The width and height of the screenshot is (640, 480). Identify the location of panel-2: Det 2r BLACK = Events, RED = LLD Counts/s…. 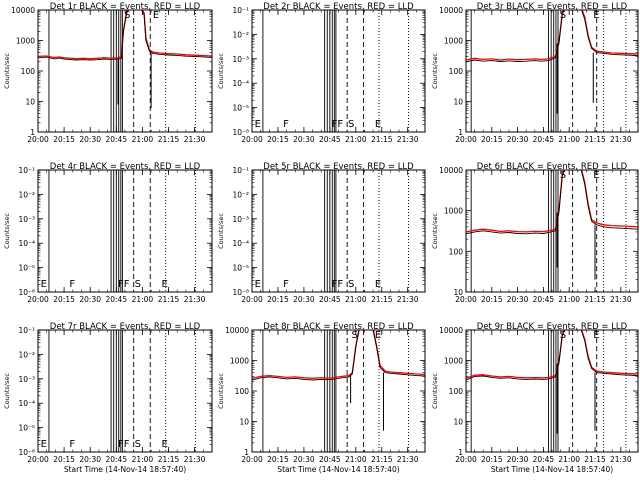
(321, 73).